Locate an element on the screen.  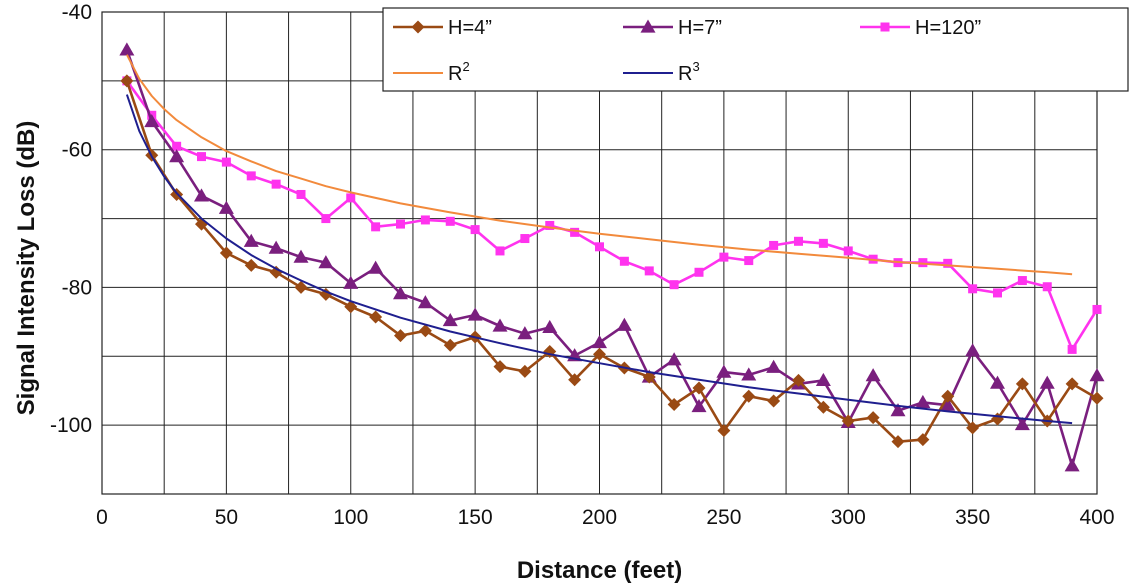
y-axis-title: Signal Intensity Loss (dB) is located at coordinates (26, 268).